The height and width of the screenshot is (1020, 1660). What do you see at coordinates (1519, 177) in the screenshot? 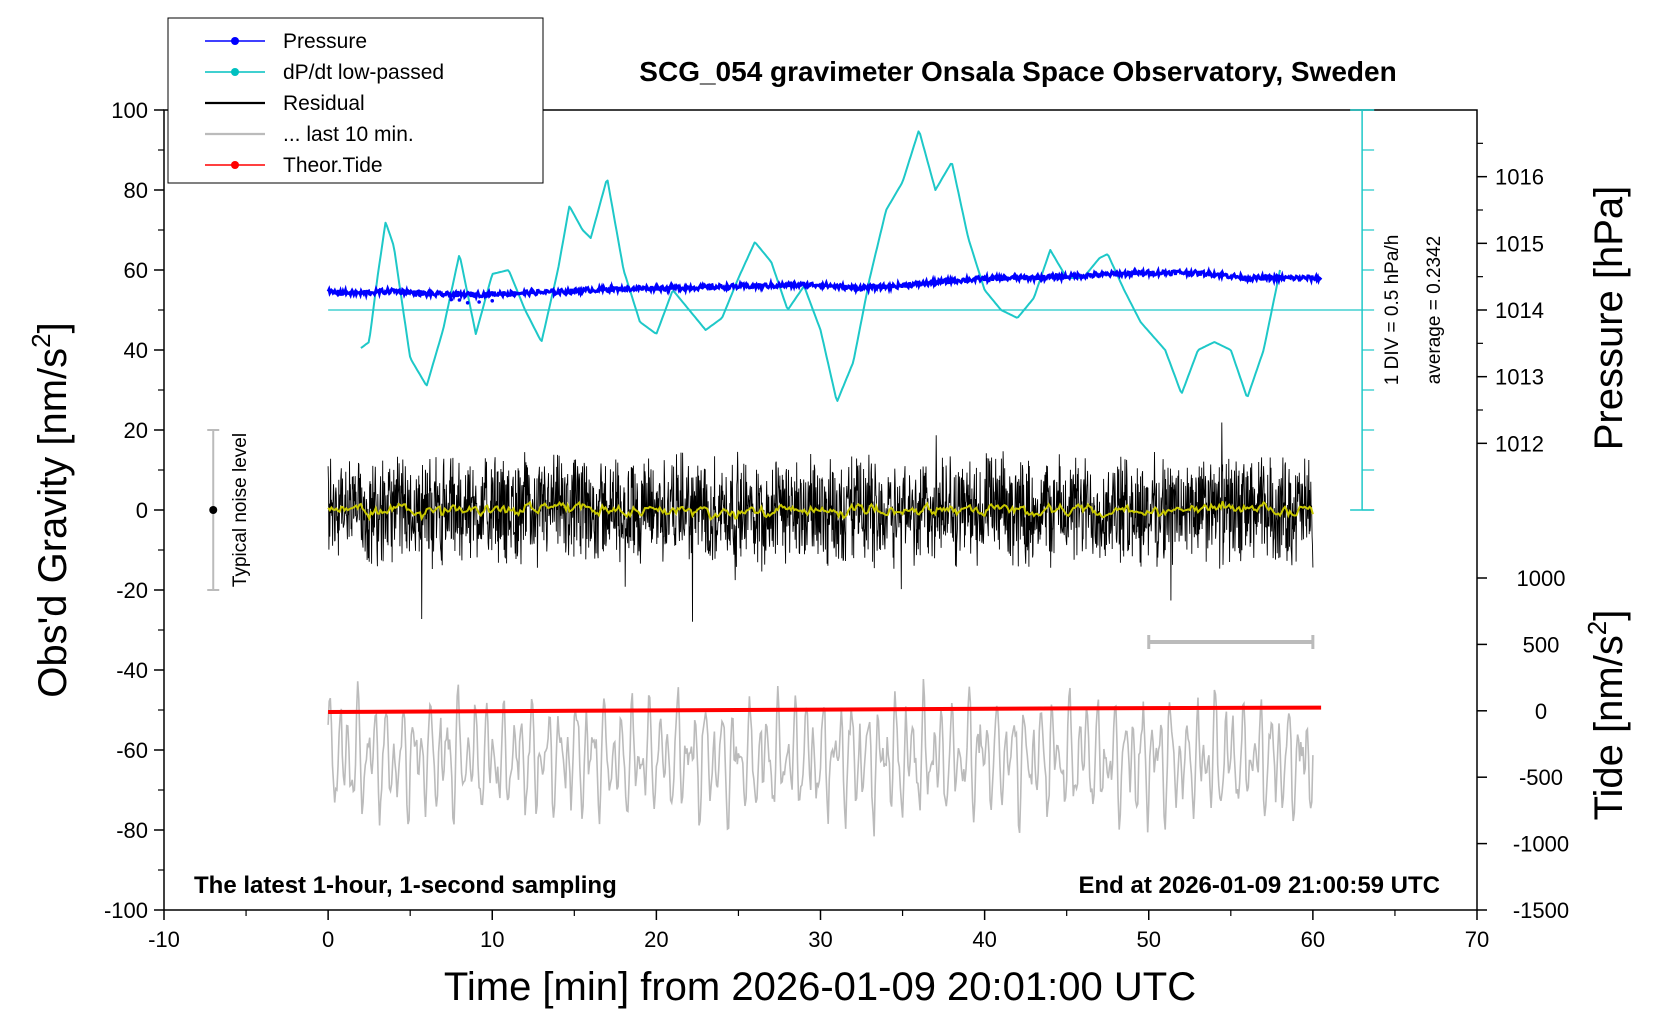
I see `pressure-tick-label: 1016` at bounding box center [1519, 177].